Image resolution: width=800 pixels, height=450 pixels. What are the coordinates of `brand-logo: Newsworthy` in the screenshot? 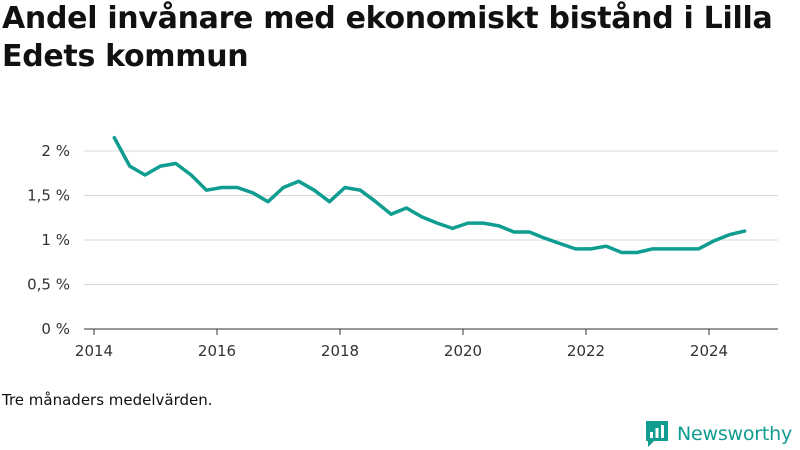 It's located at (718, 434).